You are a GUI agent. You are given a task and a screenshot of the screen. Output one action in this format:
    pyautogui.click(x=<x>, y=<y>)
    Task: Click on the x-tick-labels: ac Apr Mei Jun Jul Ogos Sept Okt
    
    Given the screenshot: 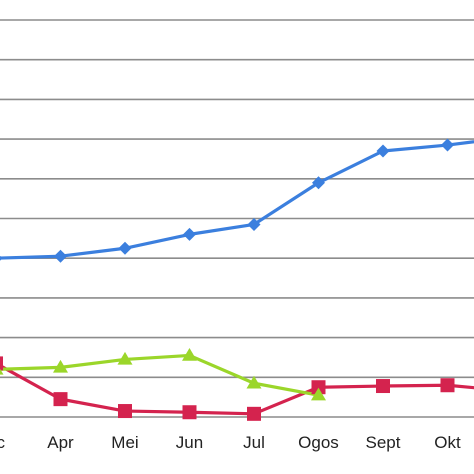 What is the action you would take?
    pyautogui.click(x=230, y=442)
    